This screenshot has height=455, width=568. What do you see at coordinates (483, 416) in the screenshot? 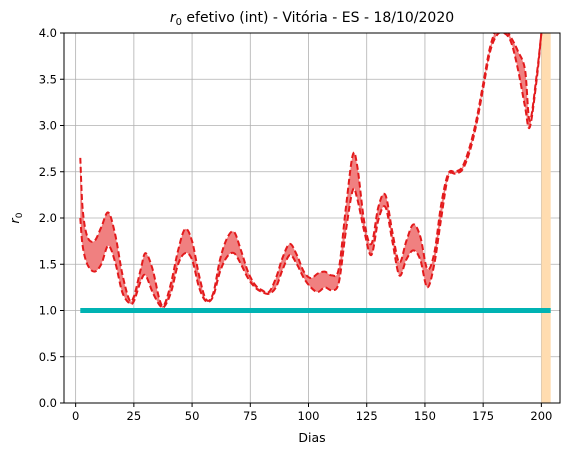
I see `x-tick-label: 175` at bounding box center [483, 416].